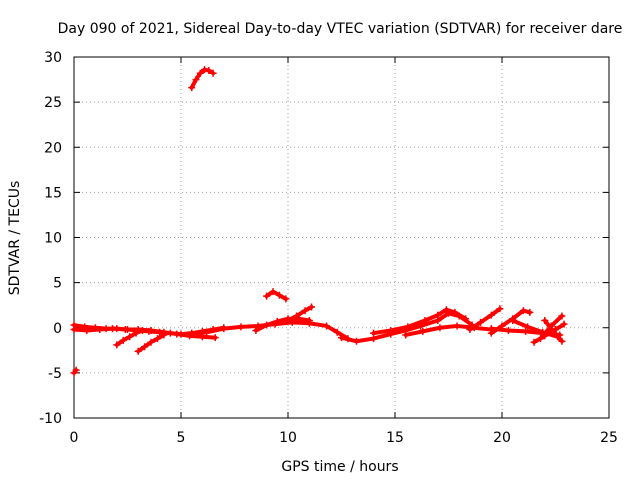 The height and width of the screenshot is (480, 640). I want to click on x-tick-label: 15, so click(395, 438).